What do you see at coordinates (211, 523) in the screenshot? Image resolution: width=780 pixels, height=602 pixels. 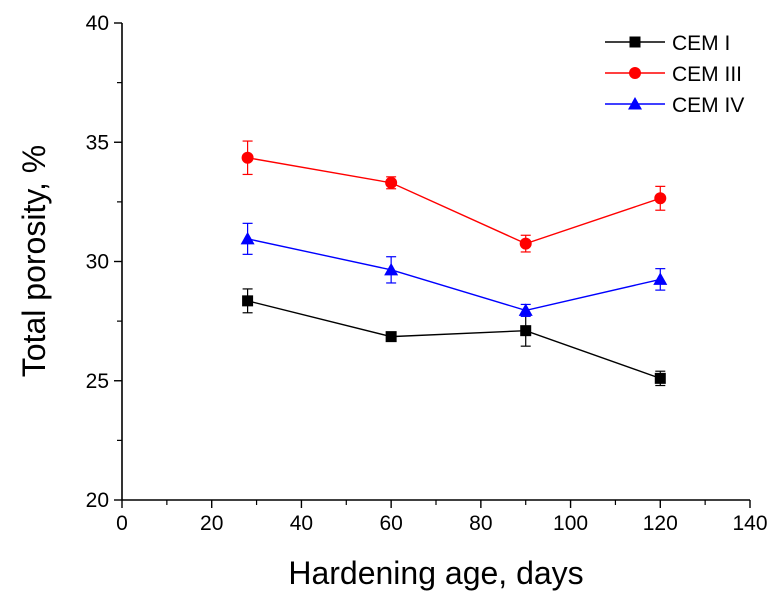 I see `x-tick-label: 20` at bounding box center [211, 523].